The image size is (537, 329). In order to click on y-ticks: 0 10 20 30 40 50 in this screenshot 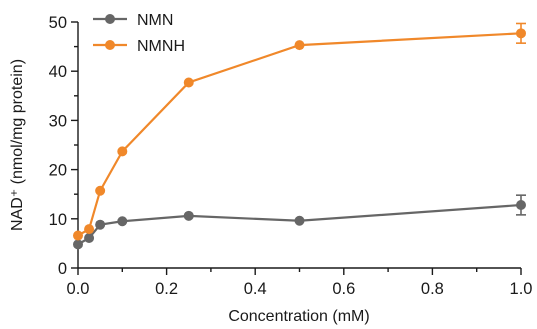, I will do `click(63, 146)`.